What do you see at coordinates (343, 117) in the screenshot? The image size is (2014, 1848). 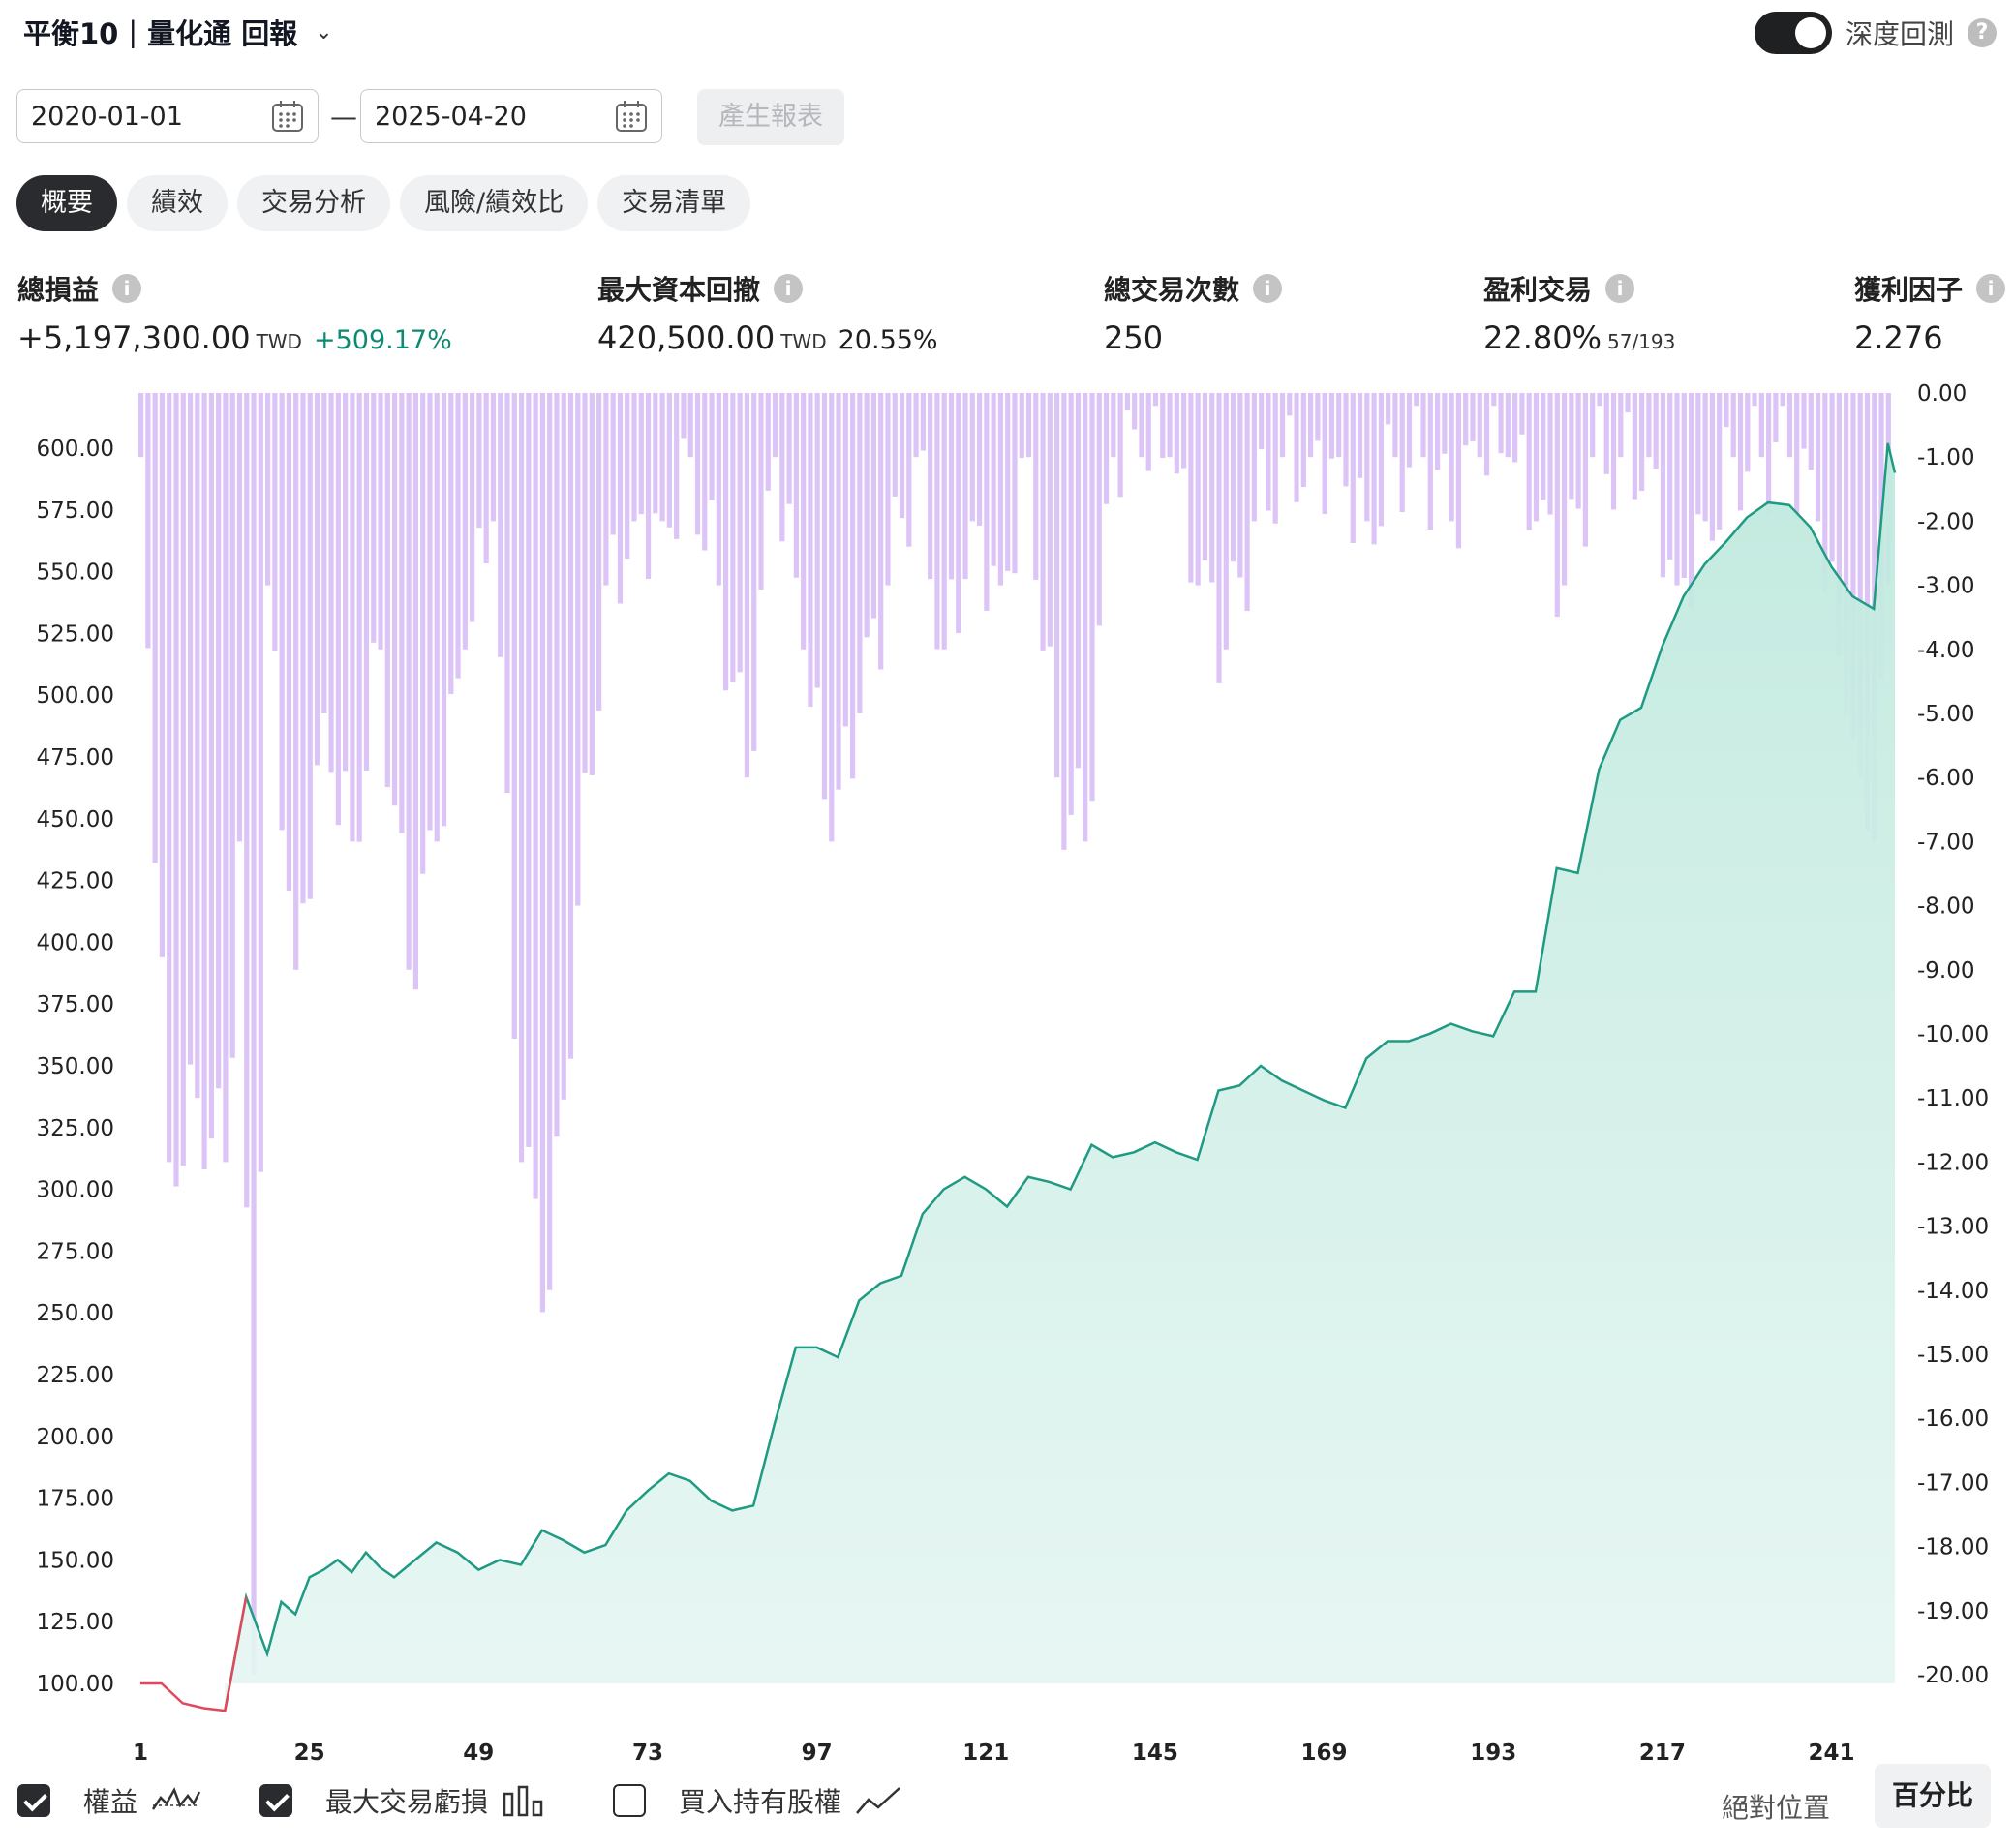 I see `date-range-dash: —` at bounding box center [343, 117].